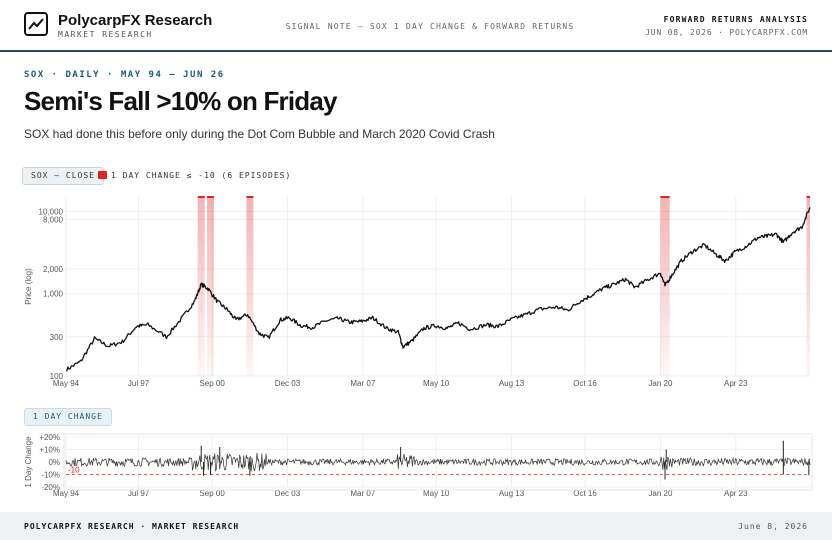 This screenshot has height=540, width=832. I want to click on change-x-tick-label: Mar 07, so click(362, 493).